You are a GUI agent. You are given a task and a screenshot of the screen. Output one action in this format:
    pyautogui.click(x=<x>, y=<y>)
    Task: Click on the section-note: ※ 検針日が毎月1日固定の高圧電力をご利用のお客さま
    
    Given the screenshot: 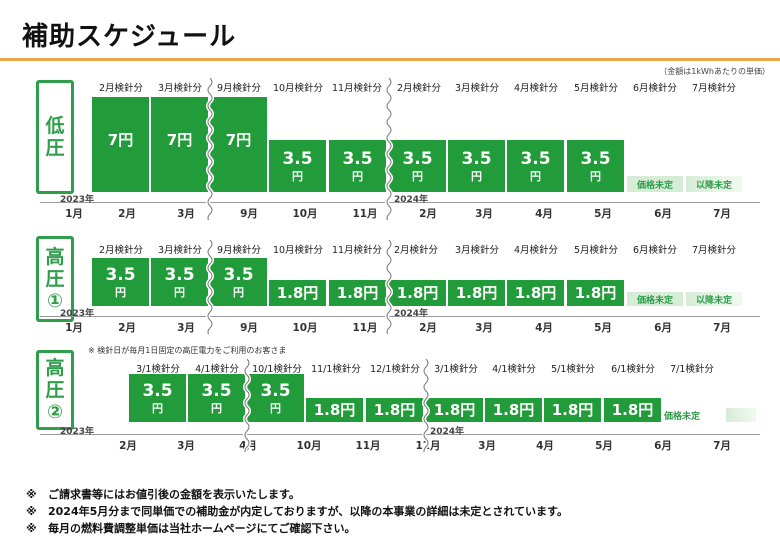 What is the action you would take?
    pyautogui.click(x=187, y=350)
    